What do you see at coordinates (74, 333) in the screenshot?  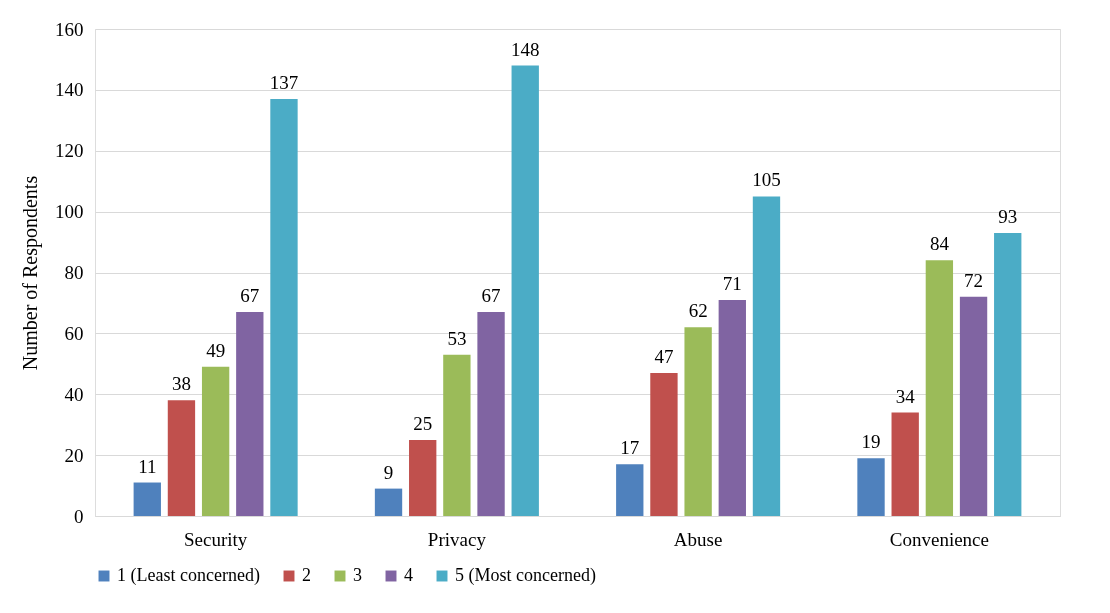 I see `y-tick-label: 60` at bounding box center [74, 333].